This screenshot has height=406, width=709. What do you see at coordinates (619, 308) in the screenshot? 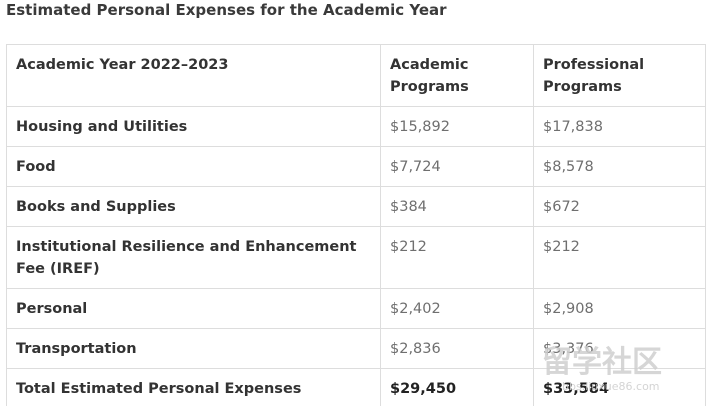
I see `professional-amount: $2,908` at bounding box center [619, 308].